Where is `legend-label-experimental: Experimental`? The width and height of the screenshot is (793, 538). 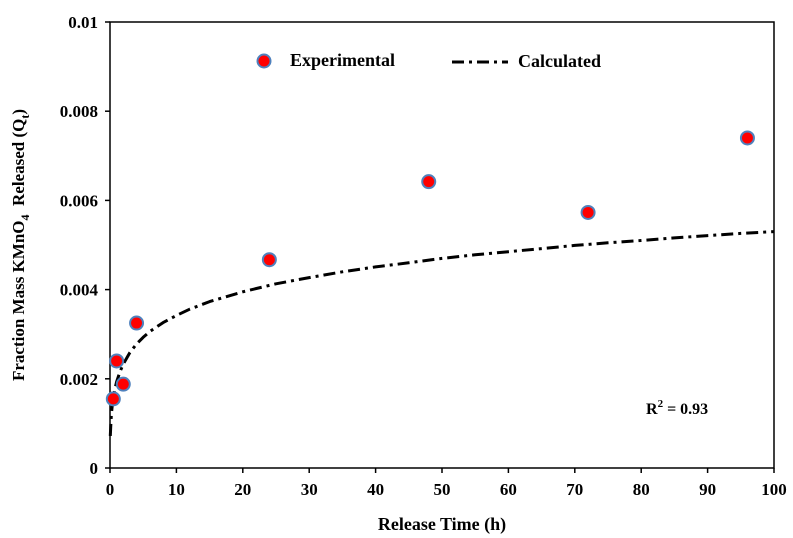
legend-label-experimental: Experimental is located at coordinates (342, 60).